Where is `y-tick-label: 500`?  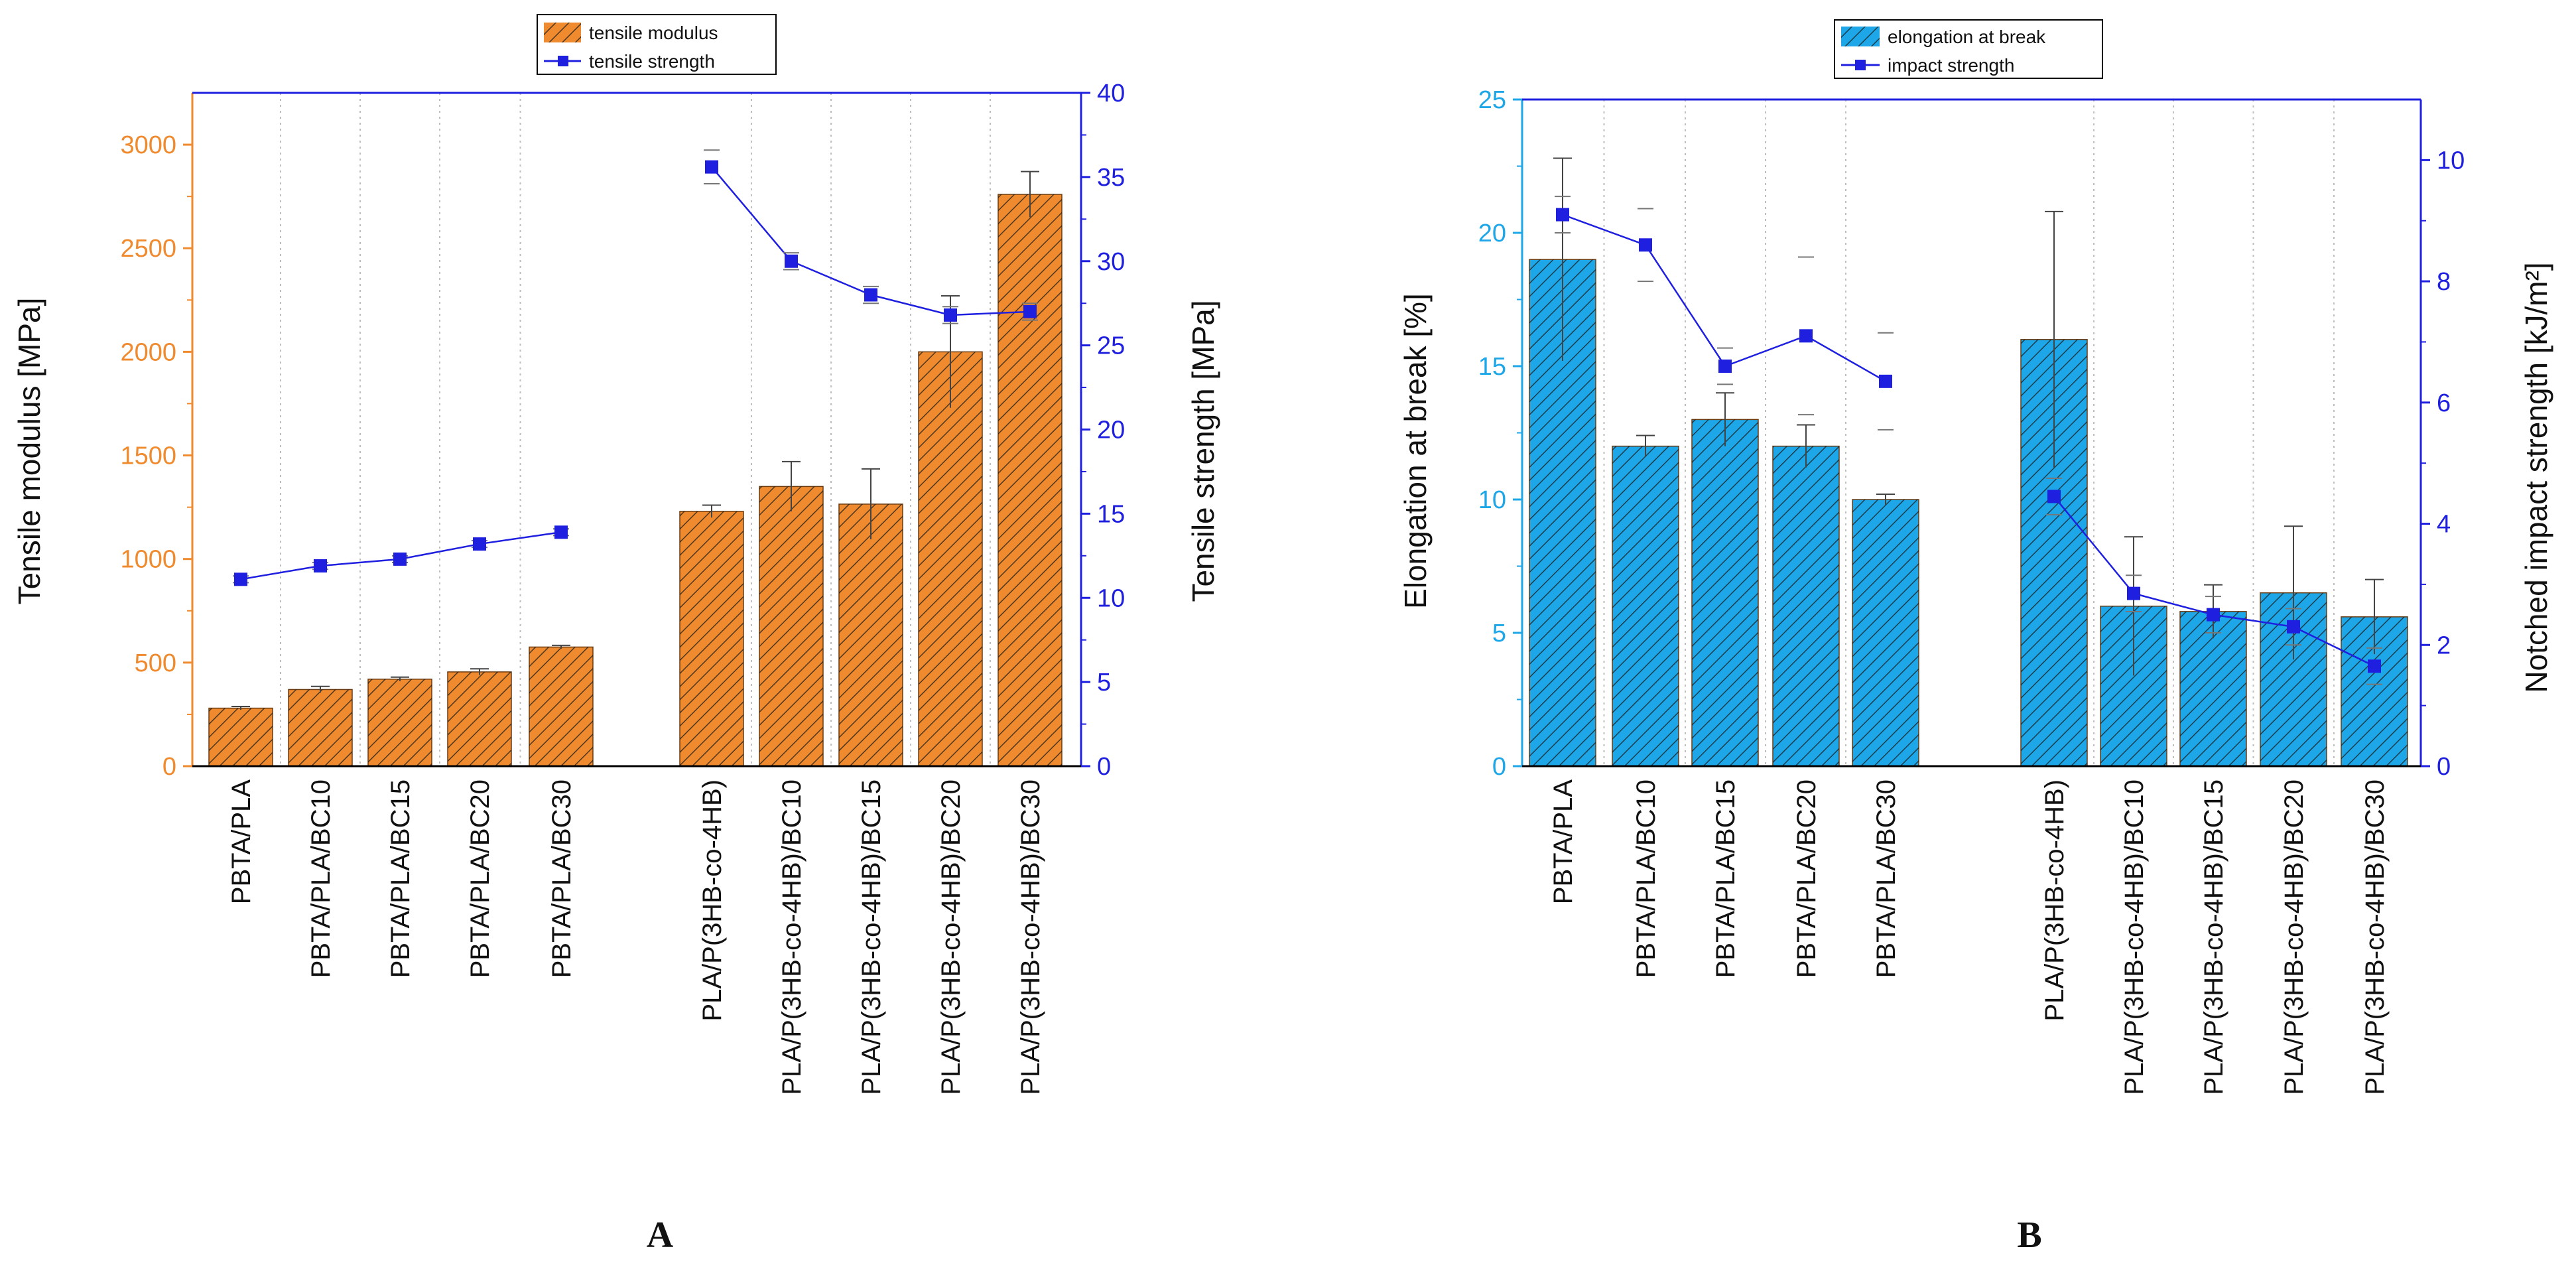
y-tick-label: 500 is located at coordinates (156, 663).